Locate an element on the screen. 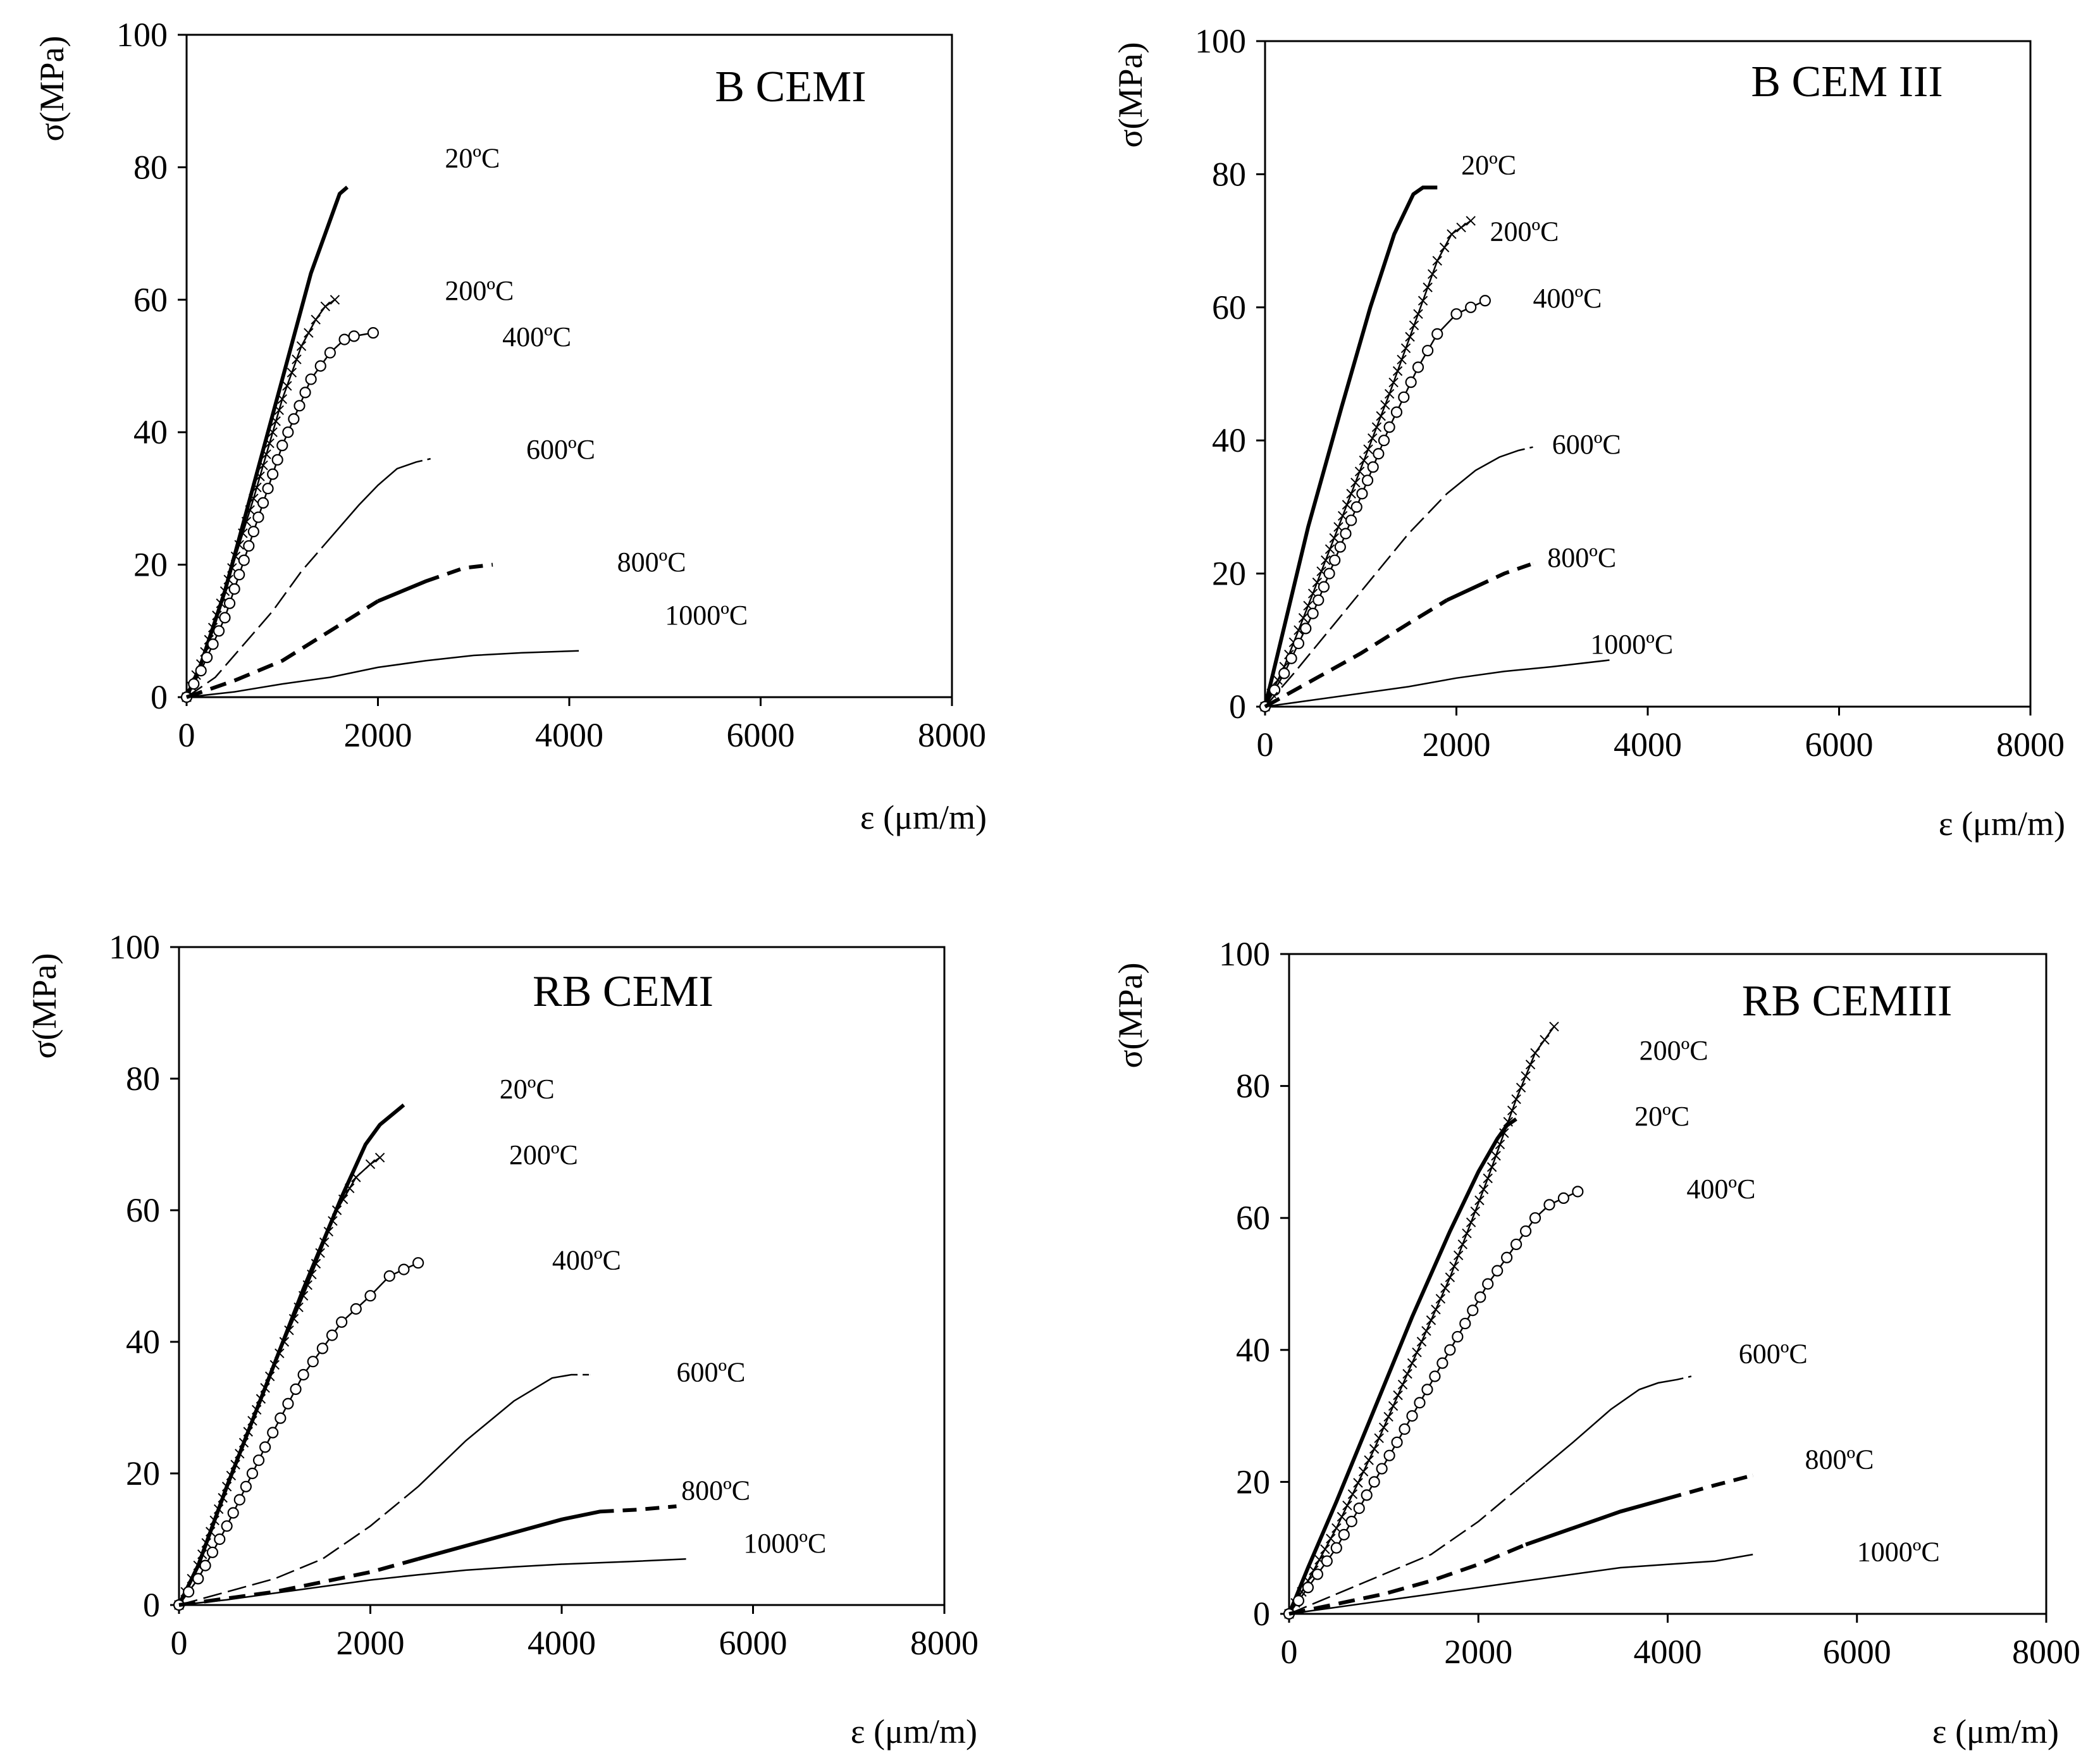  series-600c-label: 600ºC is located at coordinates (1773, 1354).